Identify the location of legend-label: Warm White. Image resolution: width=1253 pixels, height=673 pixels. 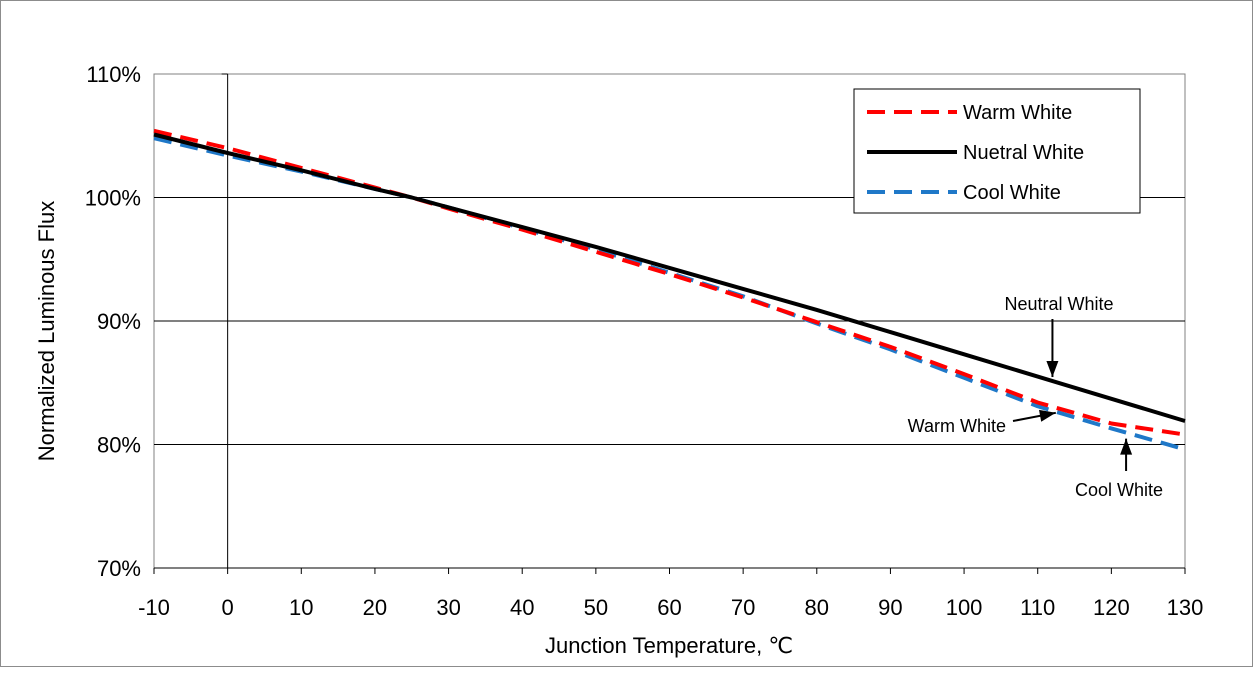
(1017, 113).